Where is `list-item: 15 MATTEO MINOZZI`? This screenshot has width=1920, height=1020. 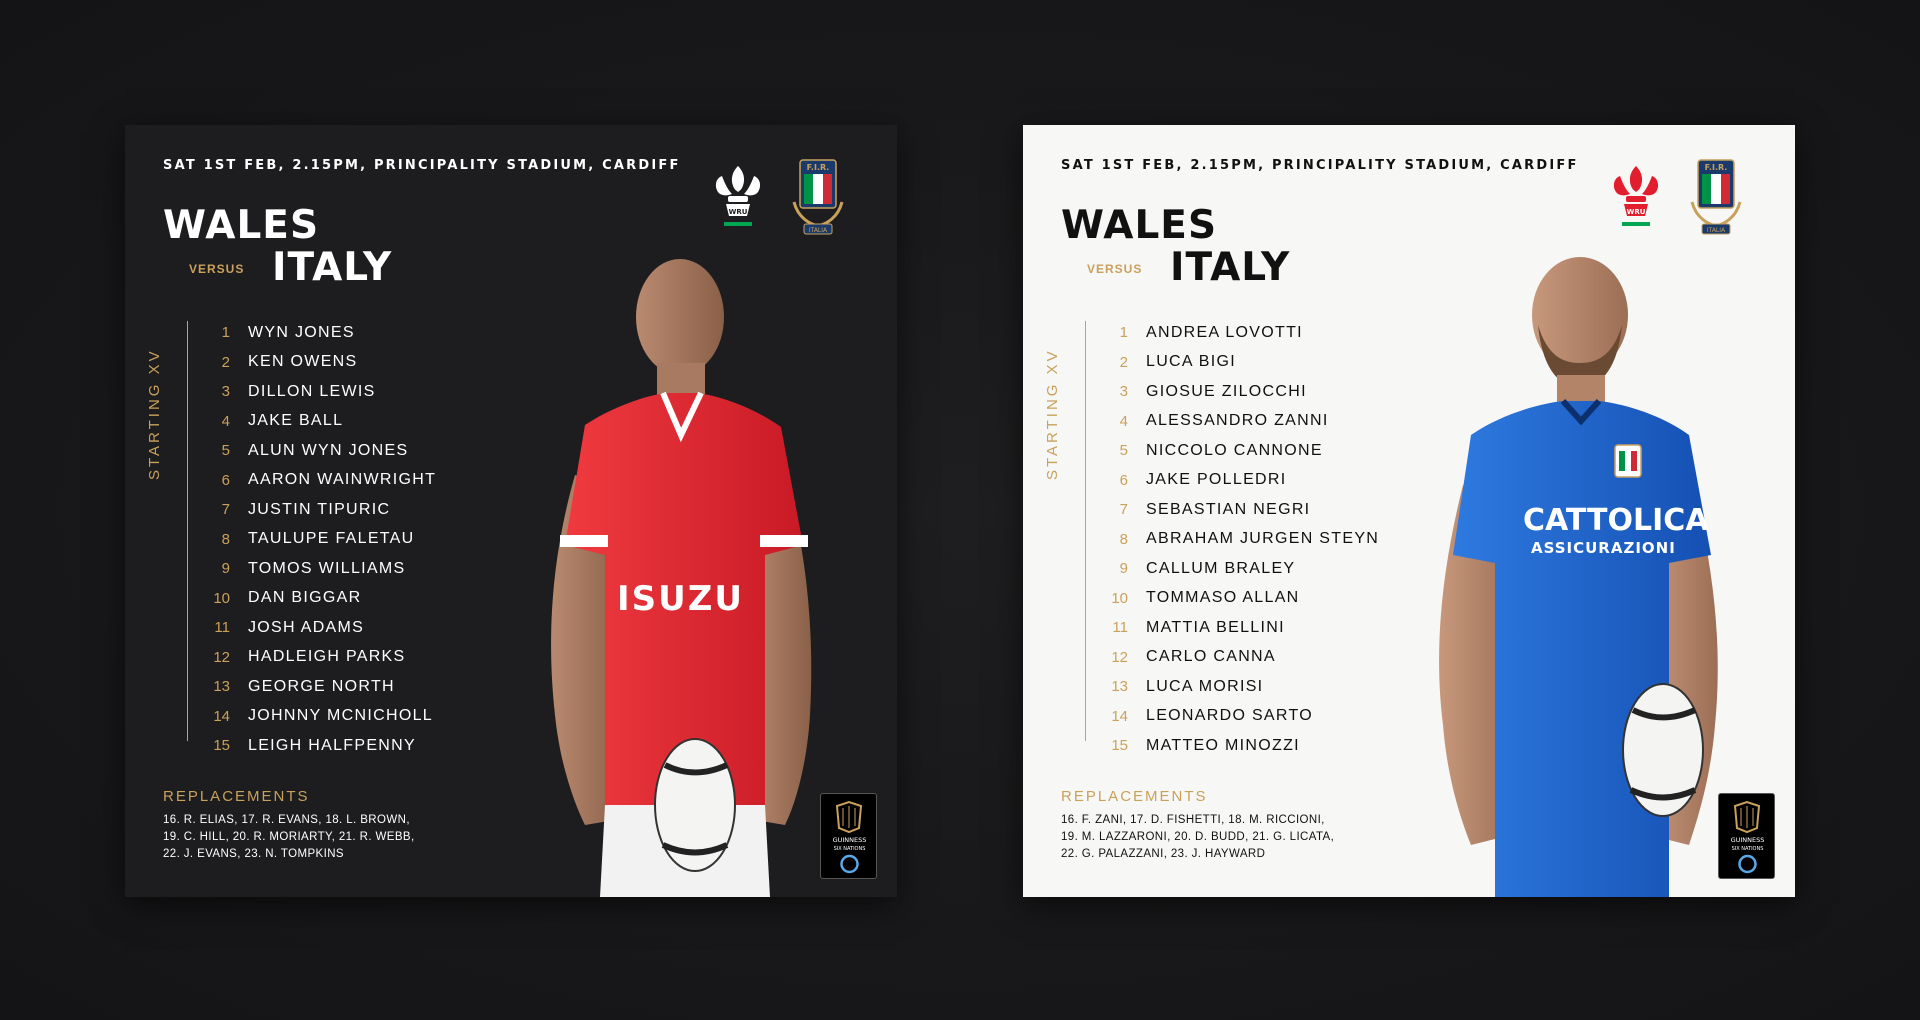 list-item: 15 MATTEO MINOZZI is located at coordinates (1238, 746).